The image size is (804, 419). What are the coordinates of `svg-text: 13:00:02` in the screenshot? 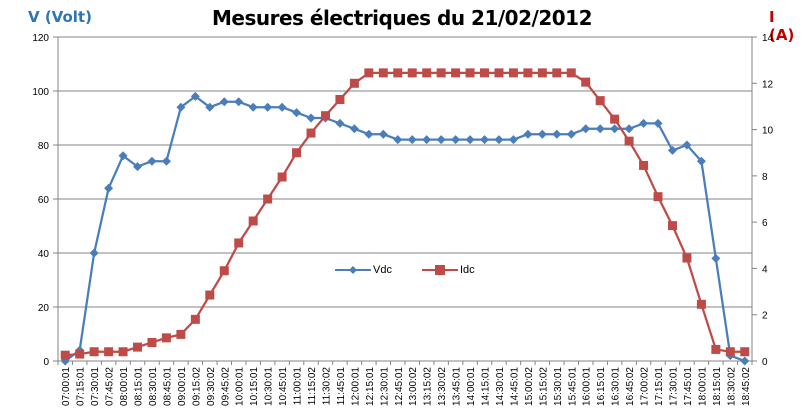 It's located at (413, 386).